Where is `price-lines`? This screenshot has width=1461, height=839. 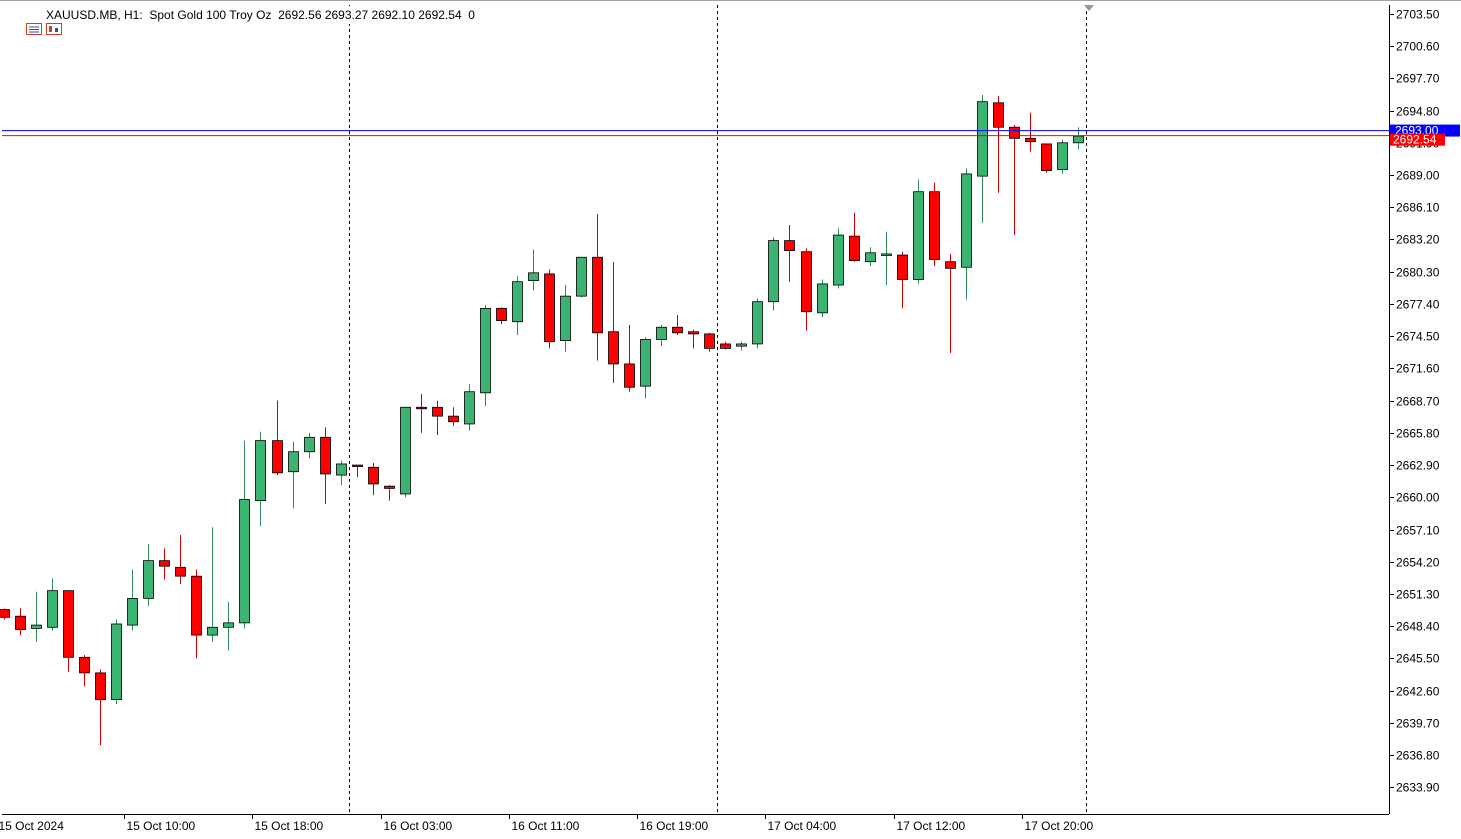 price-lines is located at coordinates (695, 133).